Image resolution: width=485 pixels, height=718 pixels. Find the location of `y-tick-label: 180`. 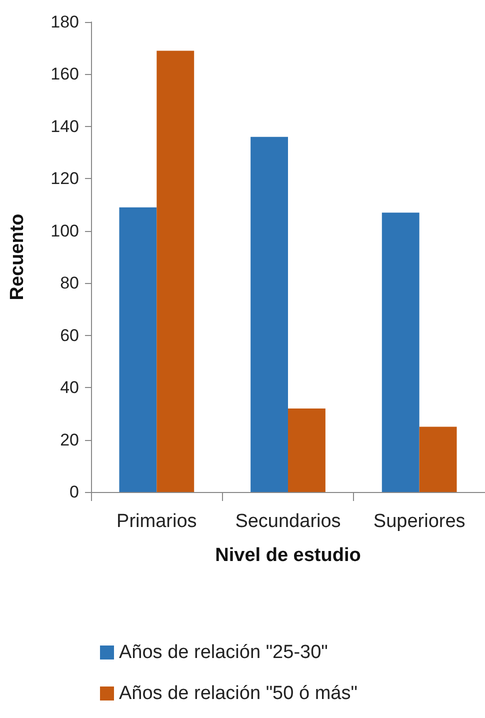

y-tick-label: 180 is located at coordinates (64, 22).